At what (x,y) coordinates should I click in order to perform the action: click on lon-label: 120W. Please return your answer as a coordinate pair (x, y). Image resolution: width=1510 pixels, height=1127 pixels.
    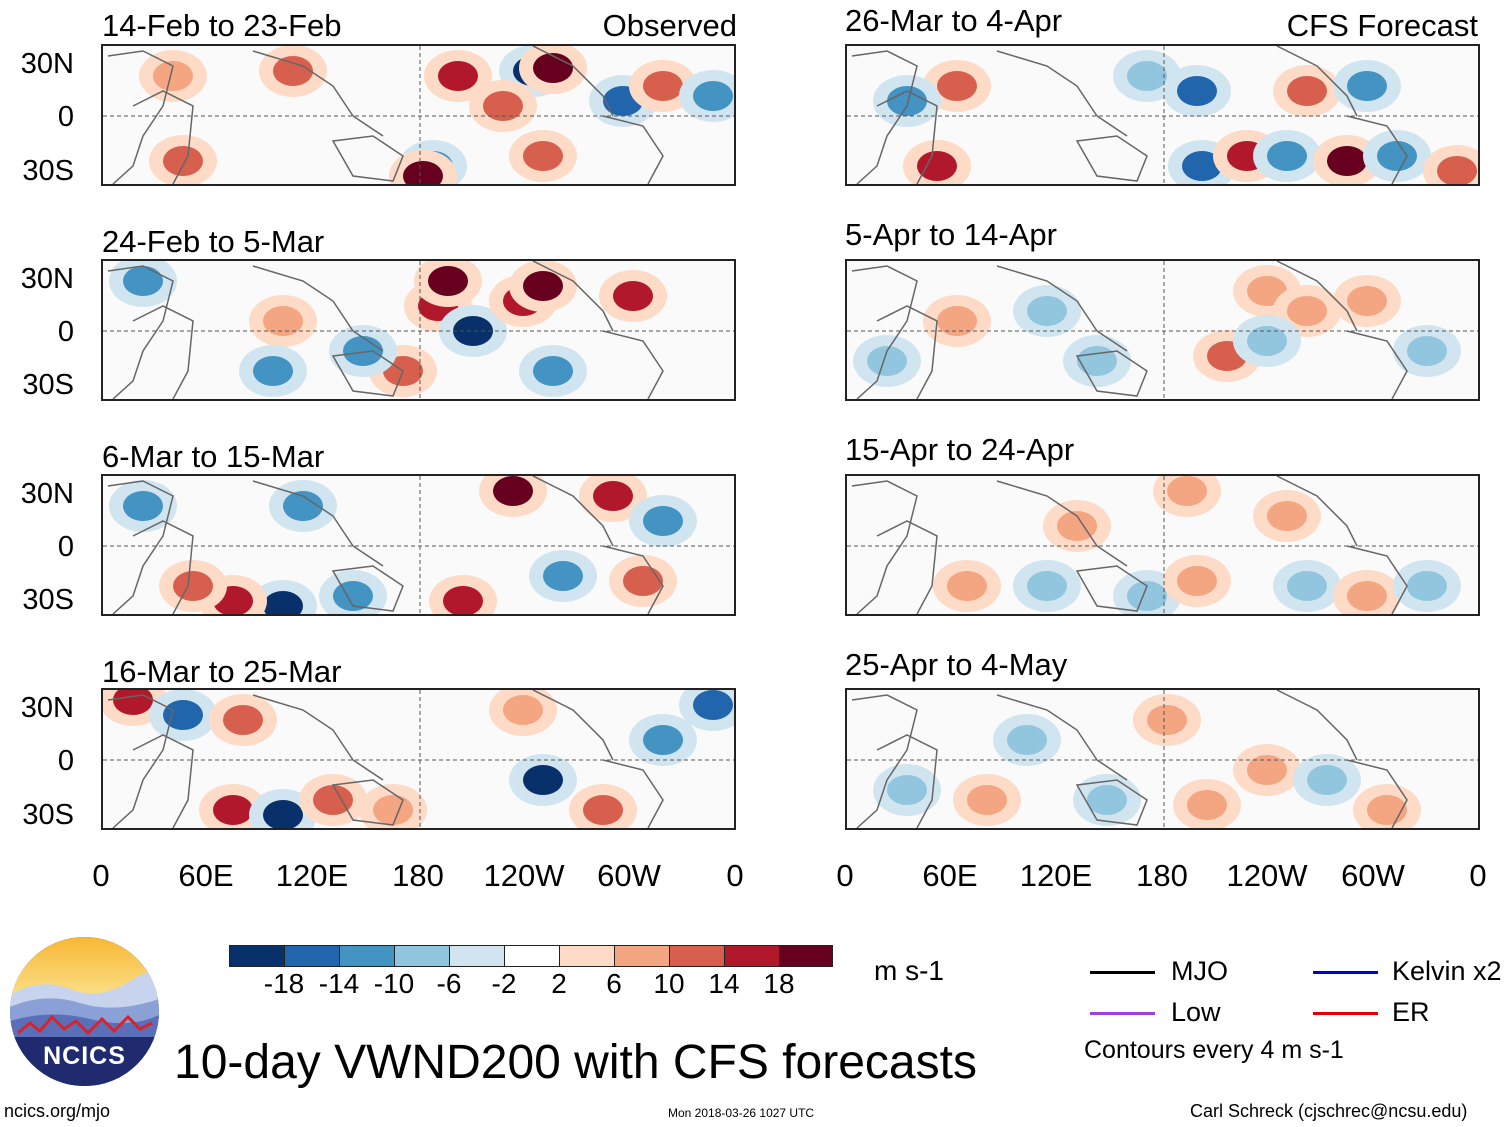
    Looking at the image, I should click on (524, 875).